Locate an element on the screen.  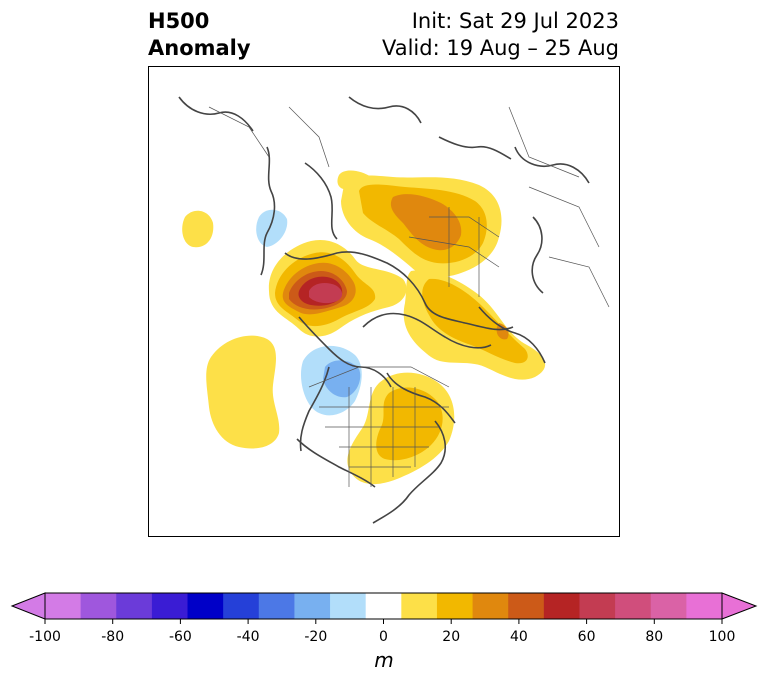
anomaly-ridge-north-atlantic-small is located at coordinates (276, 209).